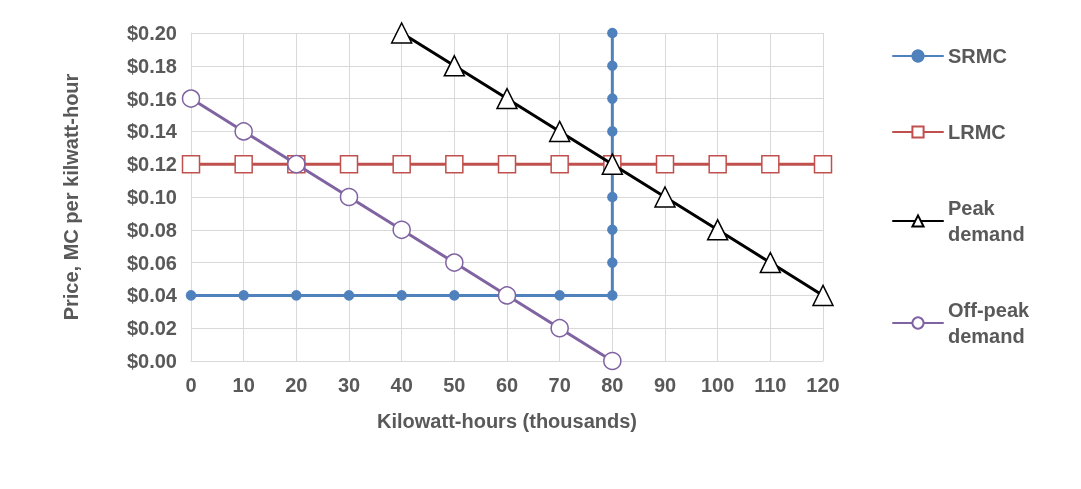  Describe the element at coordinates (401, 385) in the screenshot. I see `x-tick-label: 40` at that location.